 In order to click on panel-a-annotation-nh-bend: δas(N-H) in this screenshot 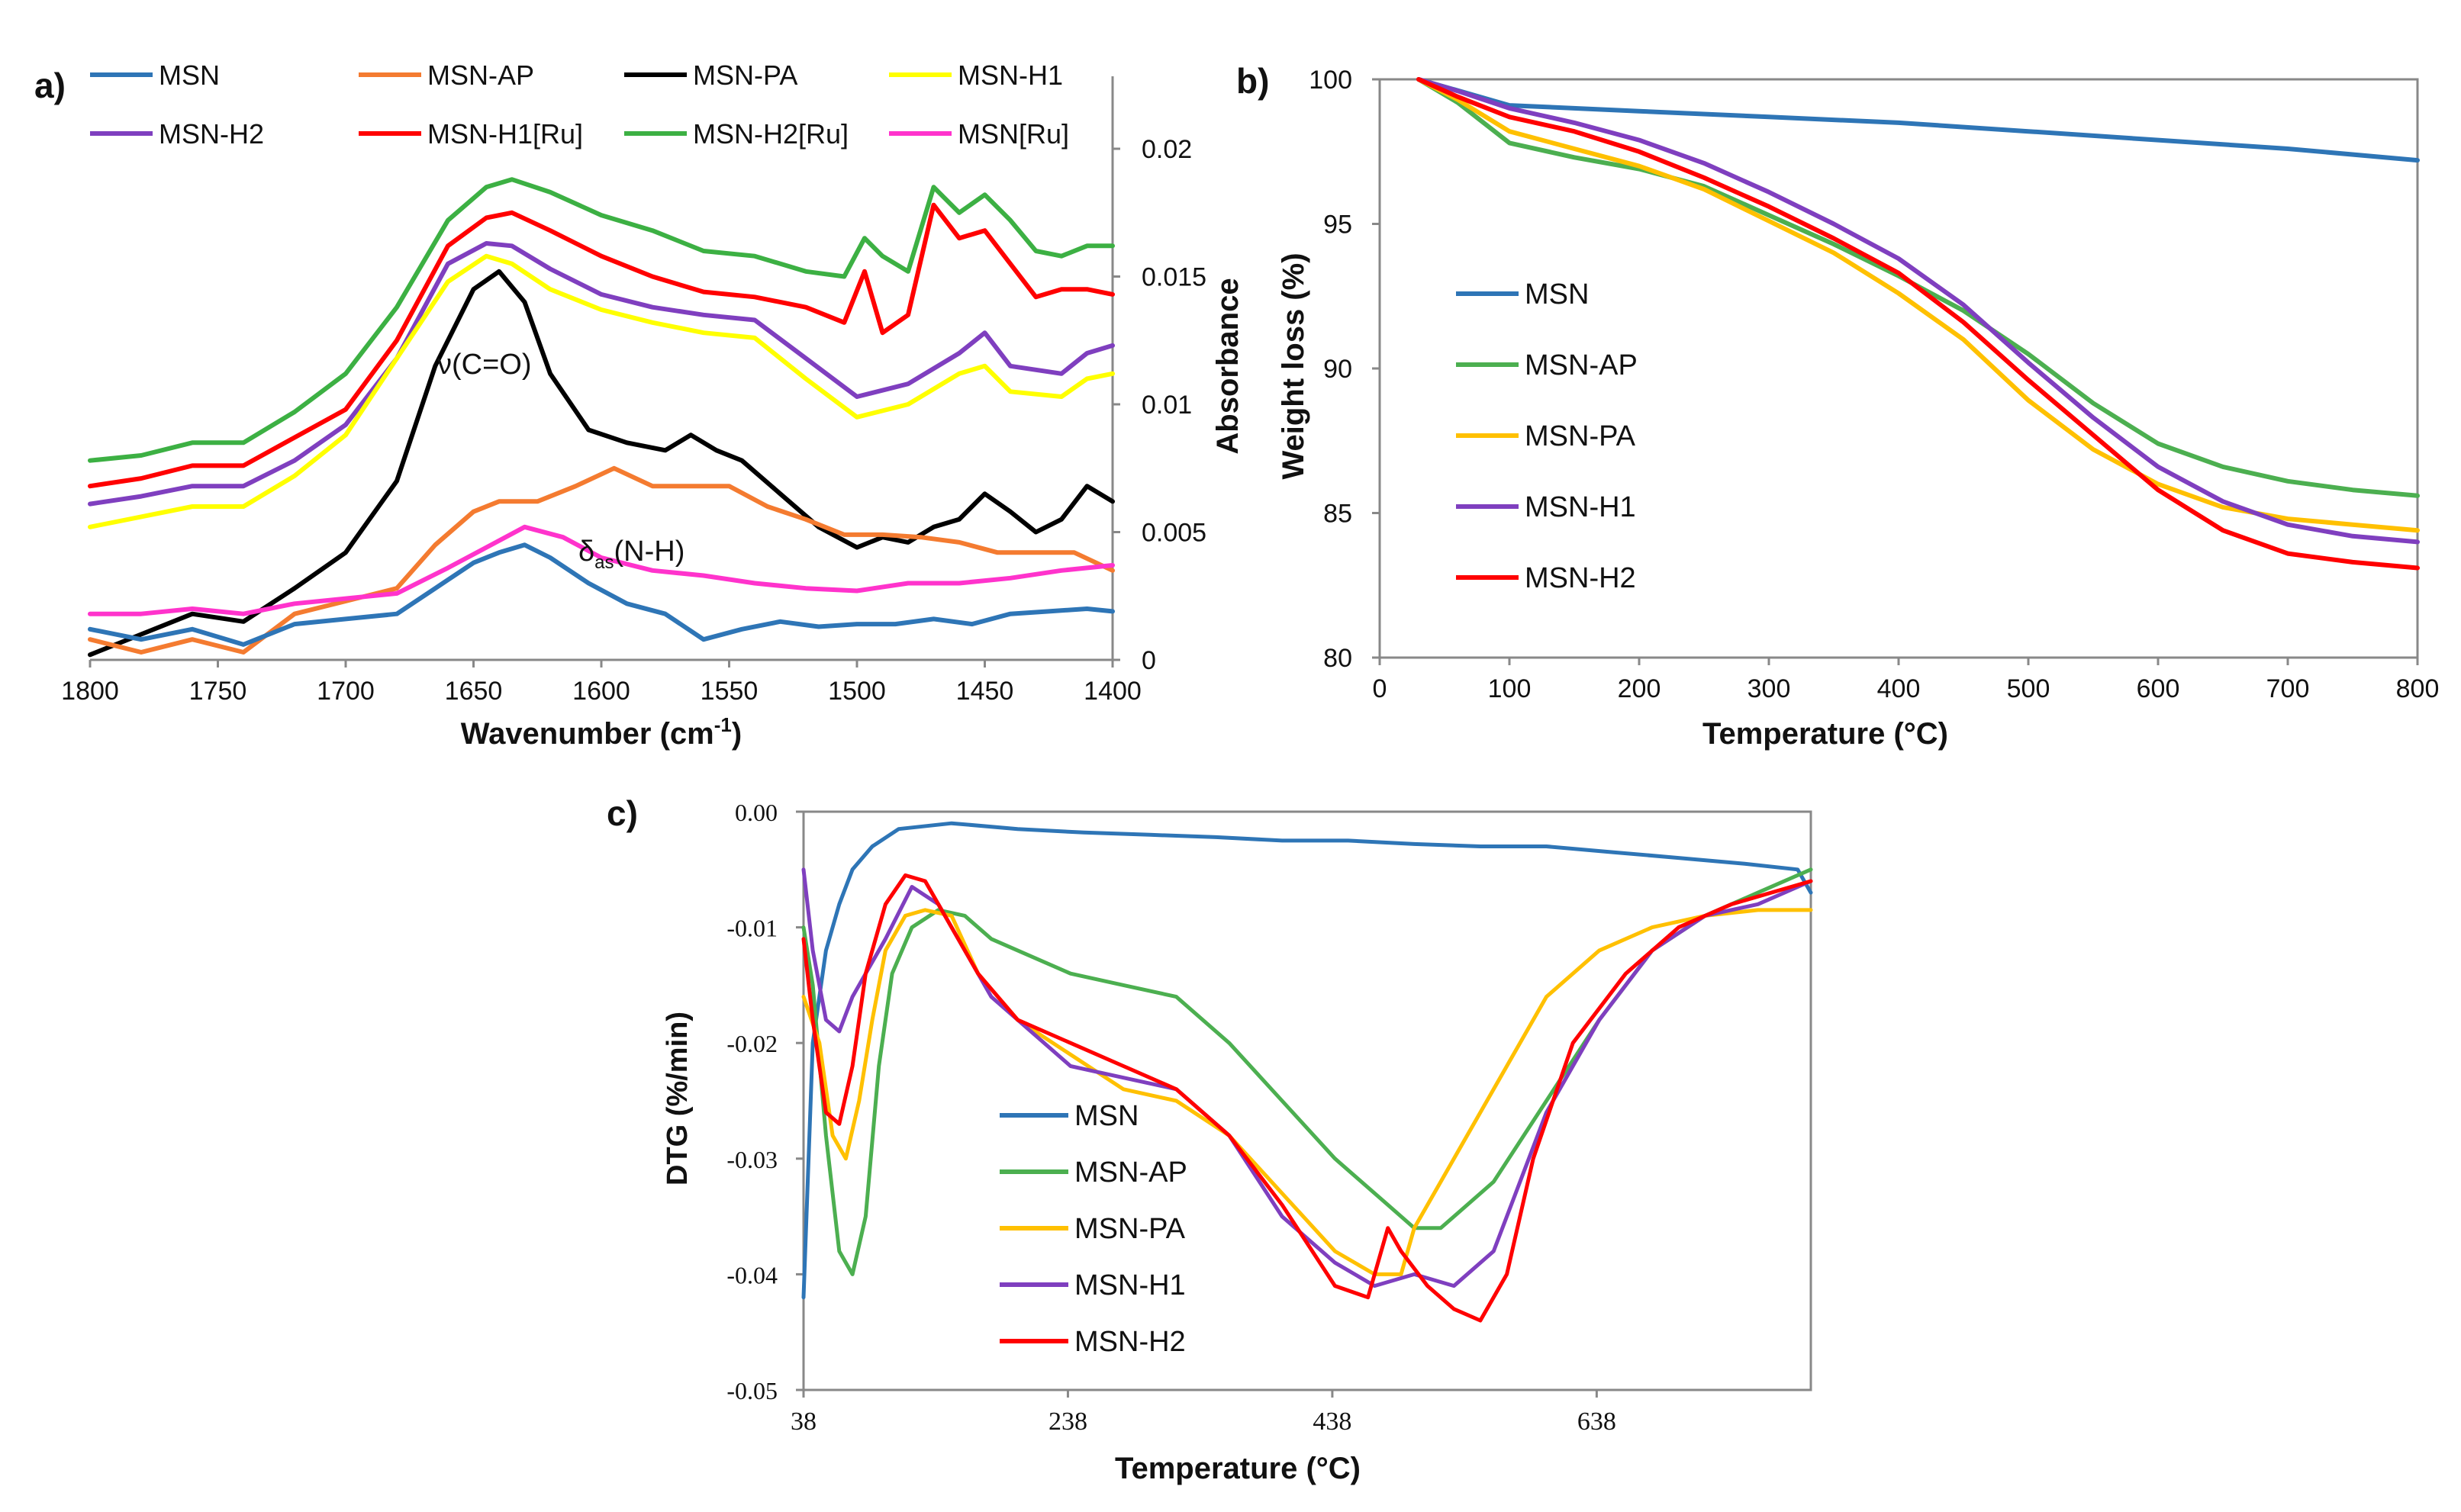, I will do `click(631, 555)`.